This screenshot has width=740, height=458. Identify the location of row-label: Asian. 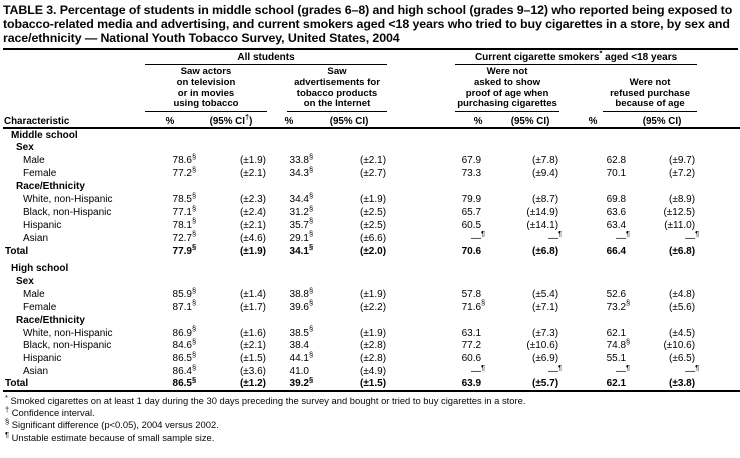
(36, 238).